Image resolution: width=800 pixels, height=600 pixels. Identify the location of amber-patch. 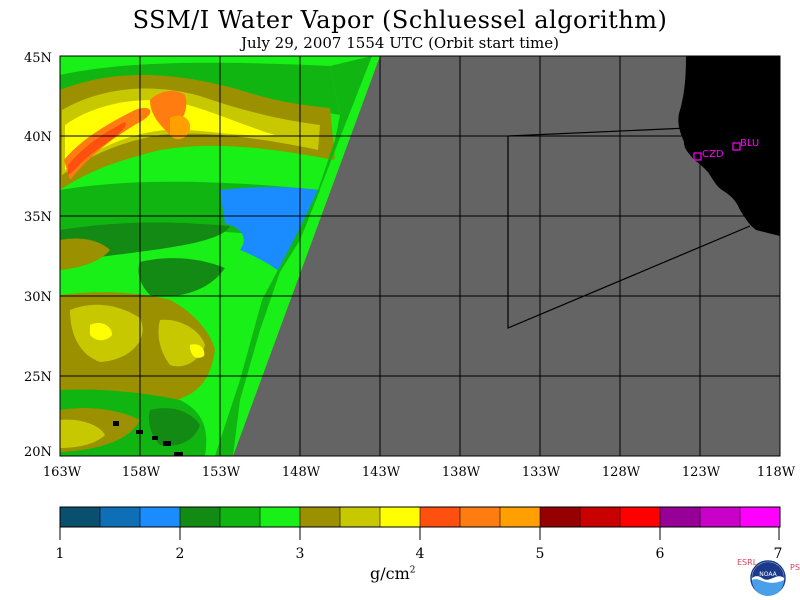
(180, 127).